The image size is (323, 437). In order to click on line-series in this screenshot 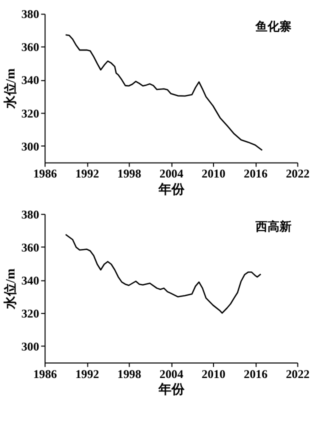, I will do `click(163, 274)`.